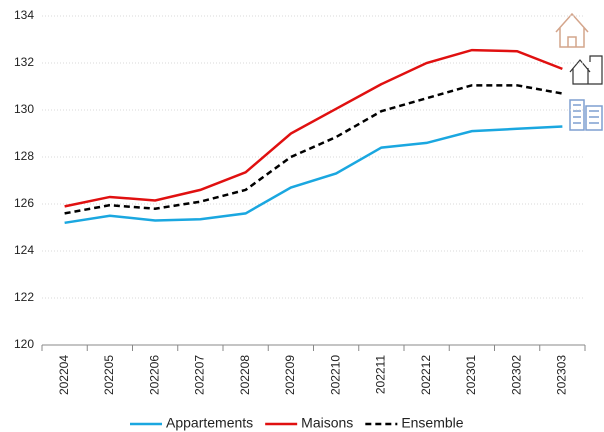  I want to click on x-tick-label: 202205, so click(109, 375).